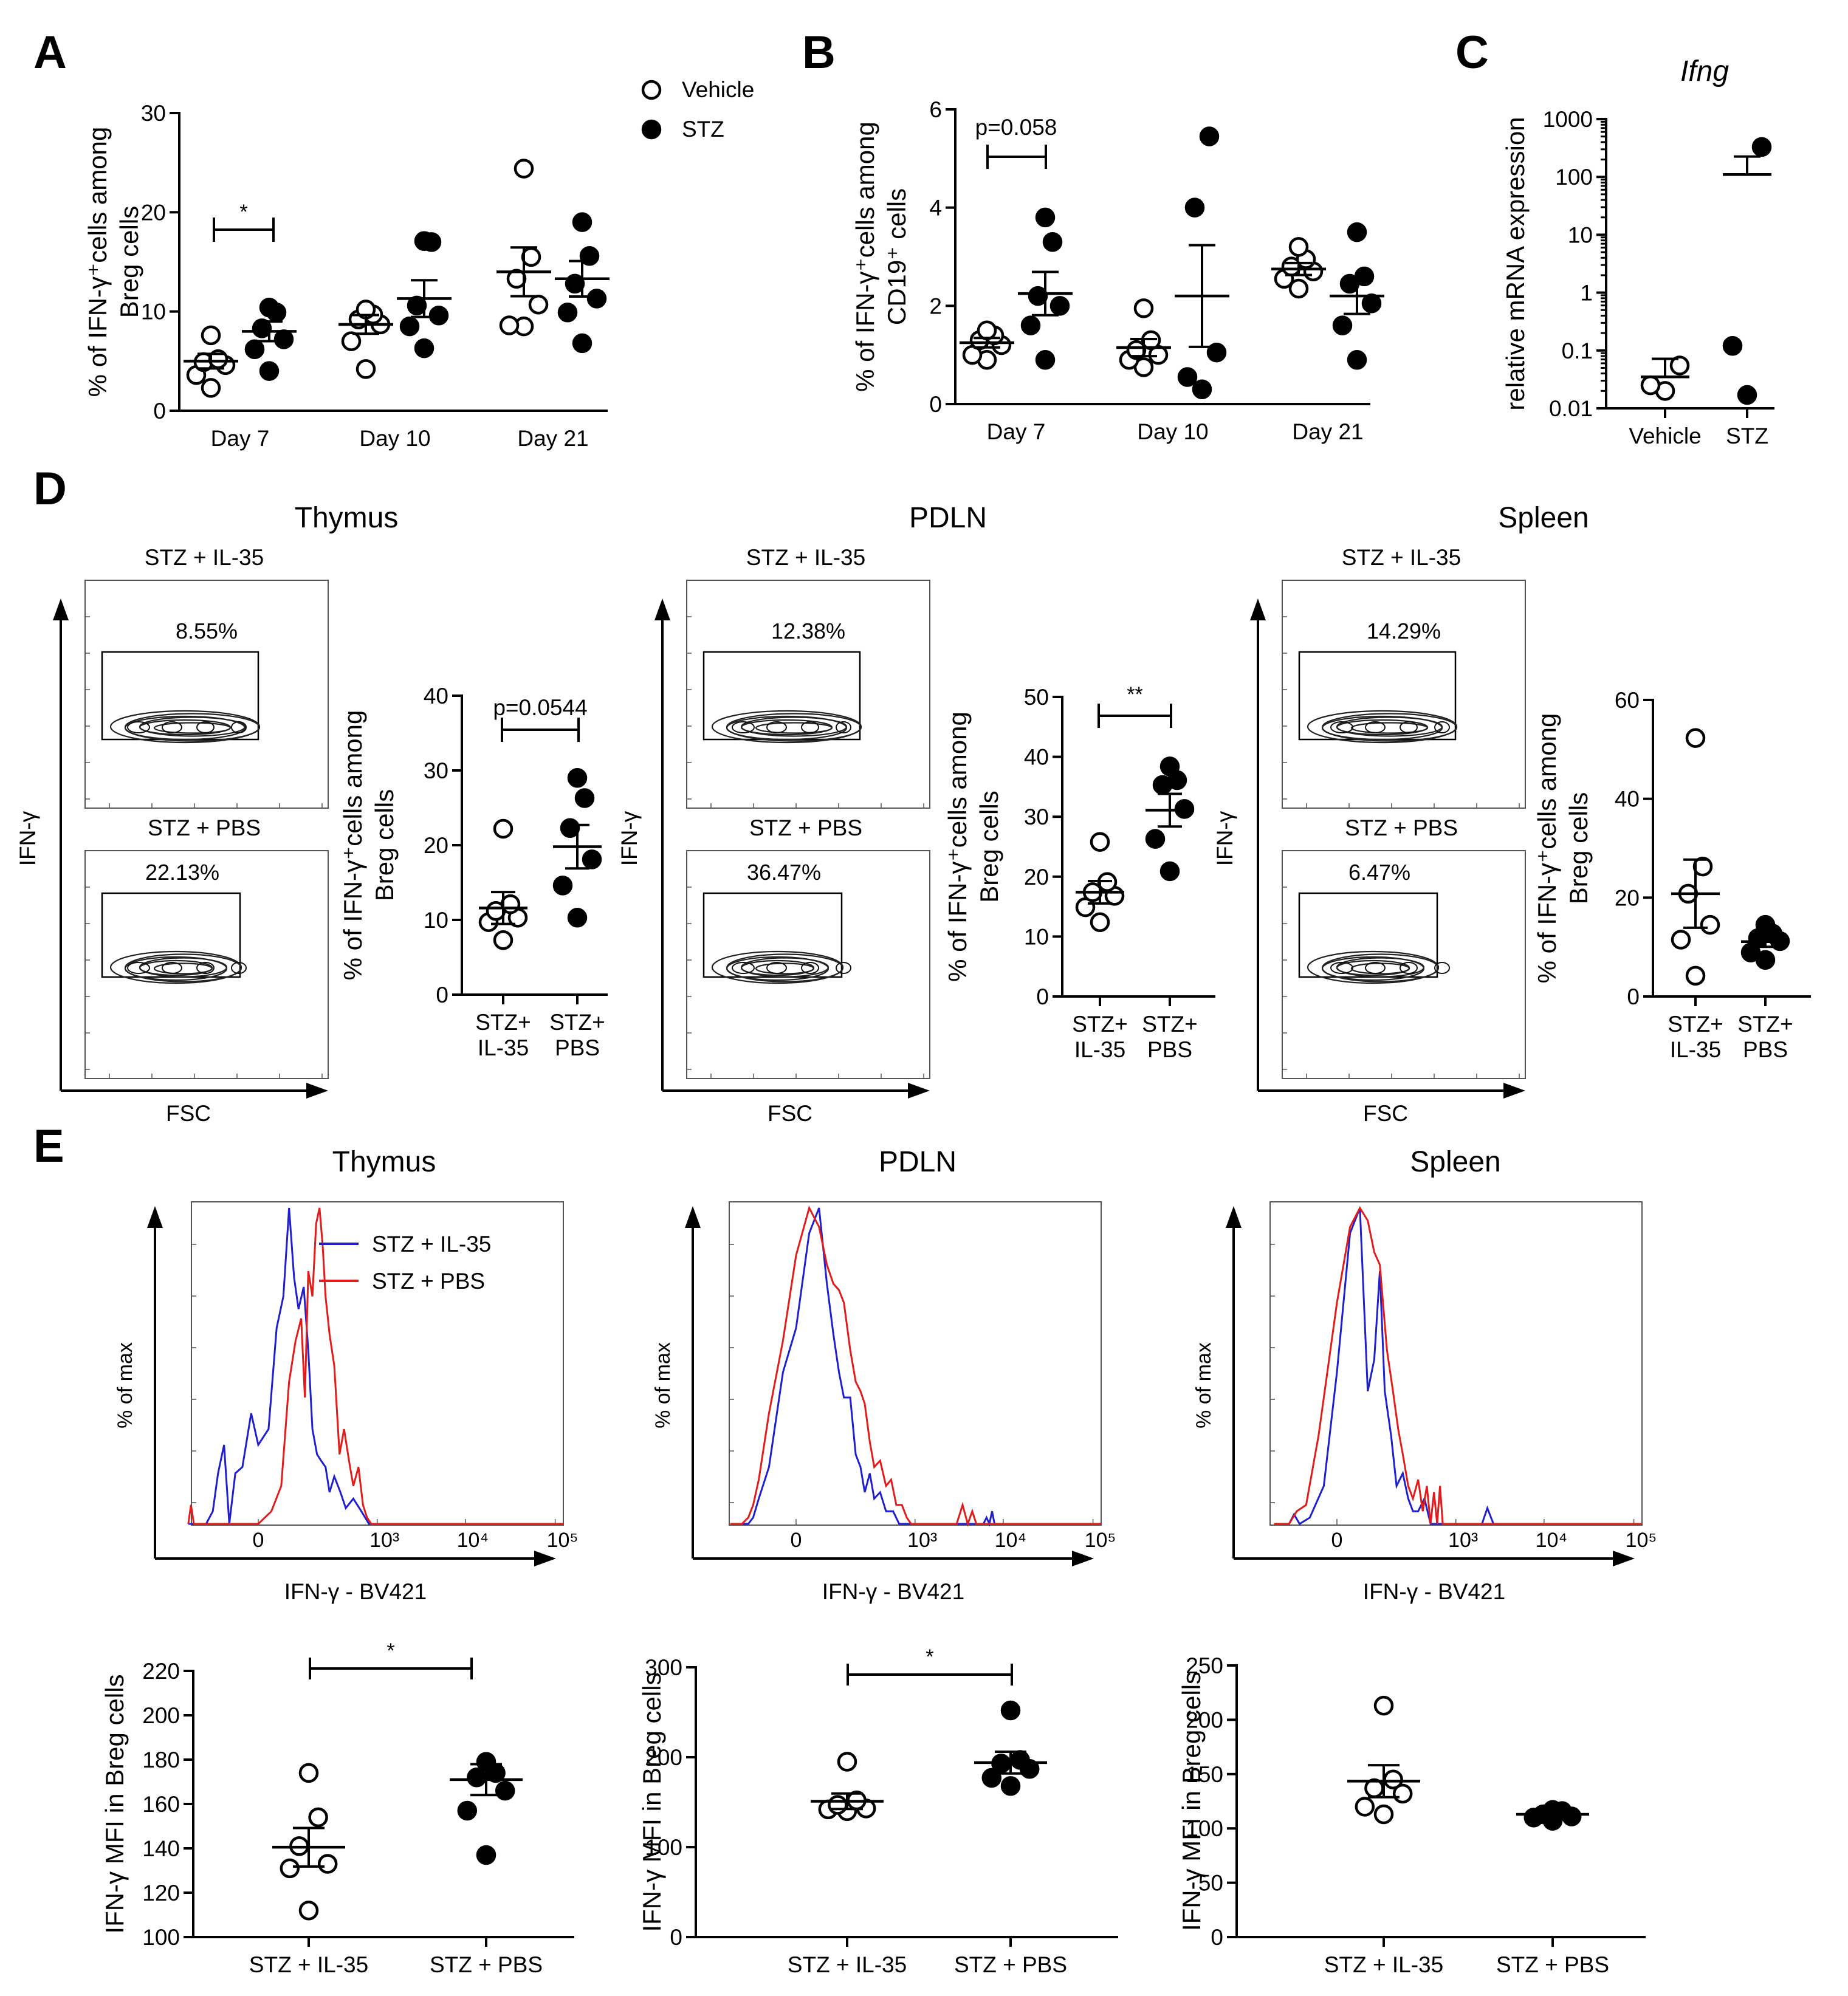  Describe the element at coordinates (61, 609) in the screenshot. I see `flow-y-arrow` at that location.